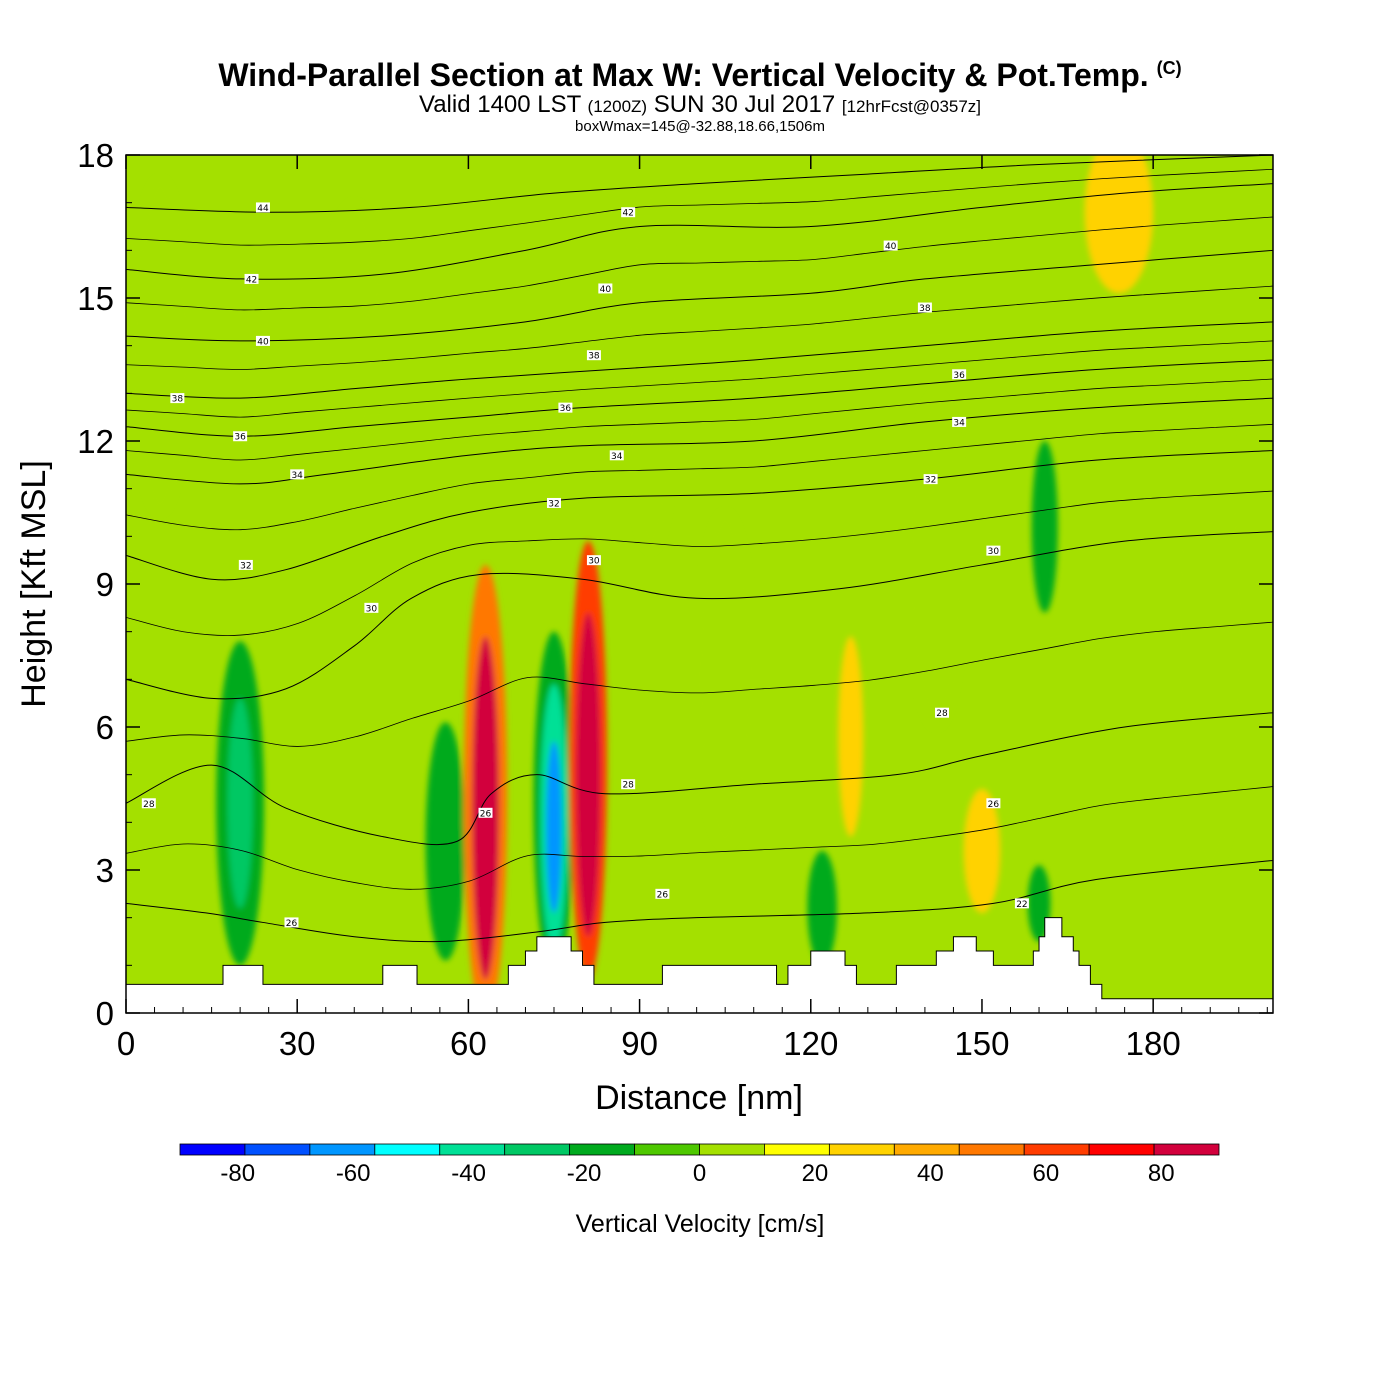 The image size is (1400, 1400). I want to click on contour-label-text: 44, so click(263, 209).